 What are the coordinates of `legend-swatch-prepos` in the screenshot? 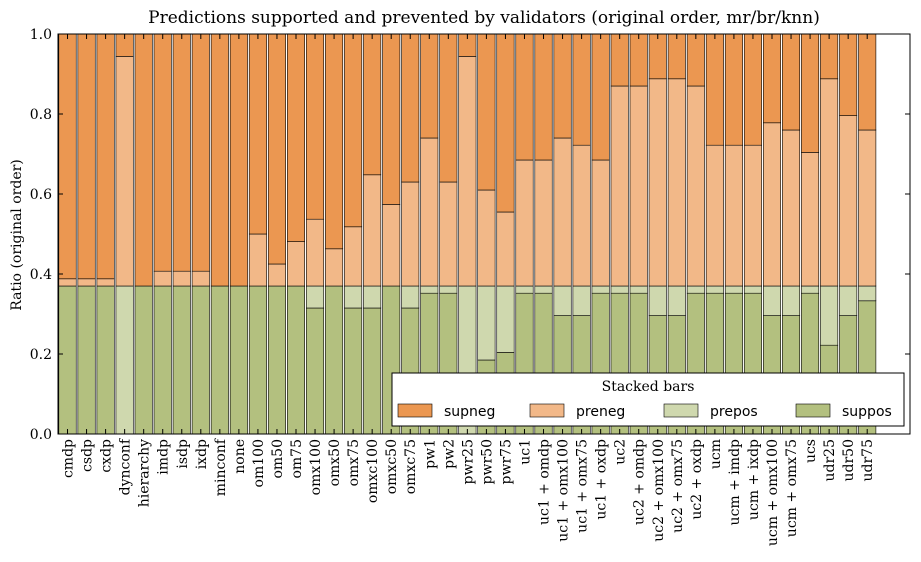 It's located at (681, 410).